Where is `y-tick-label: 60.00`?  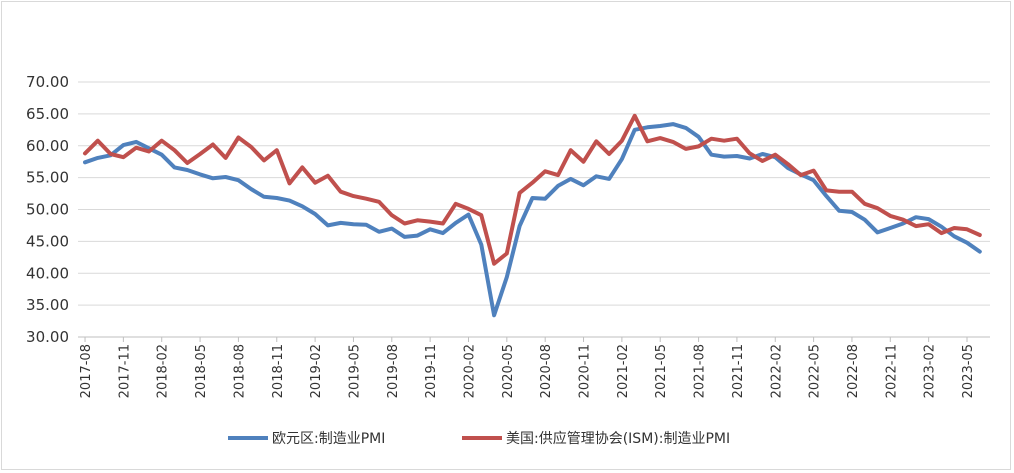
y-tick-label: 60.00 is located at coordinates (47, 146).